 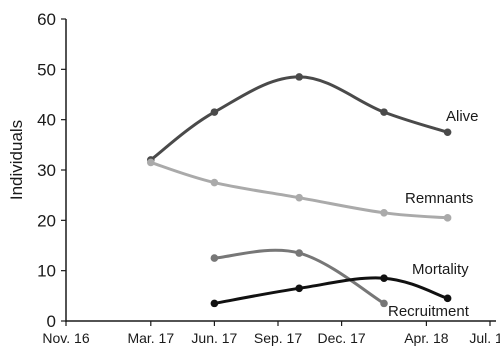 I want to click on series-label-recruitment: Recruitment, so click(x=429, y=311).